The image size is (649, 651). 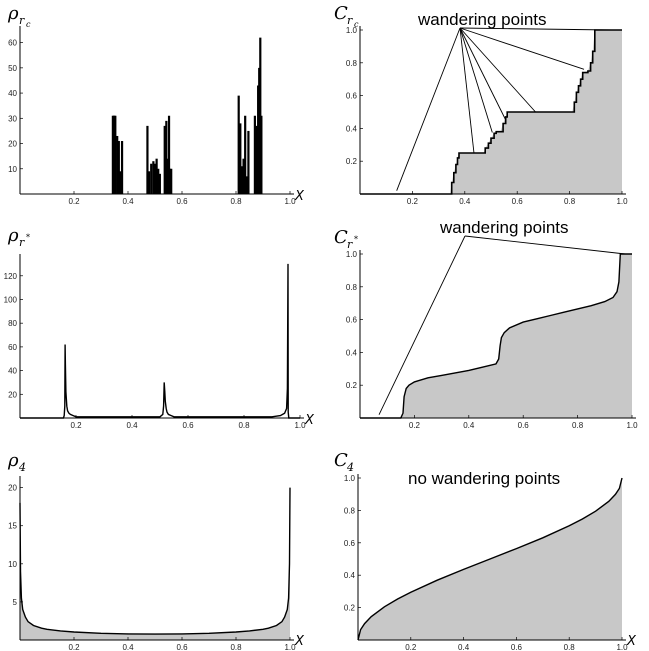 What do you see at coordinates (12, 526) in the screenshot?
I see `y-tick-label: 15` at bounding box center [12, 526].